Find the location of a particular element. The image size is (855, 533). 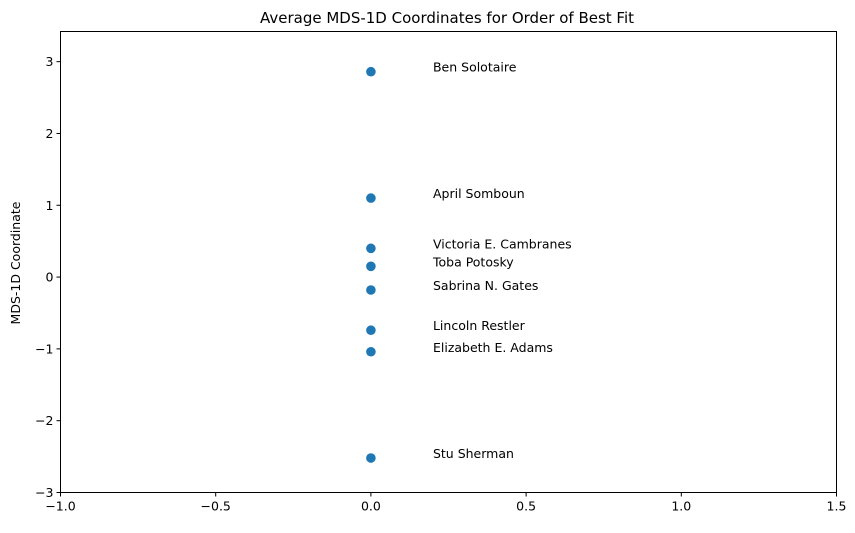

y-tick-label: −1 is located at coordinates (44, 348).